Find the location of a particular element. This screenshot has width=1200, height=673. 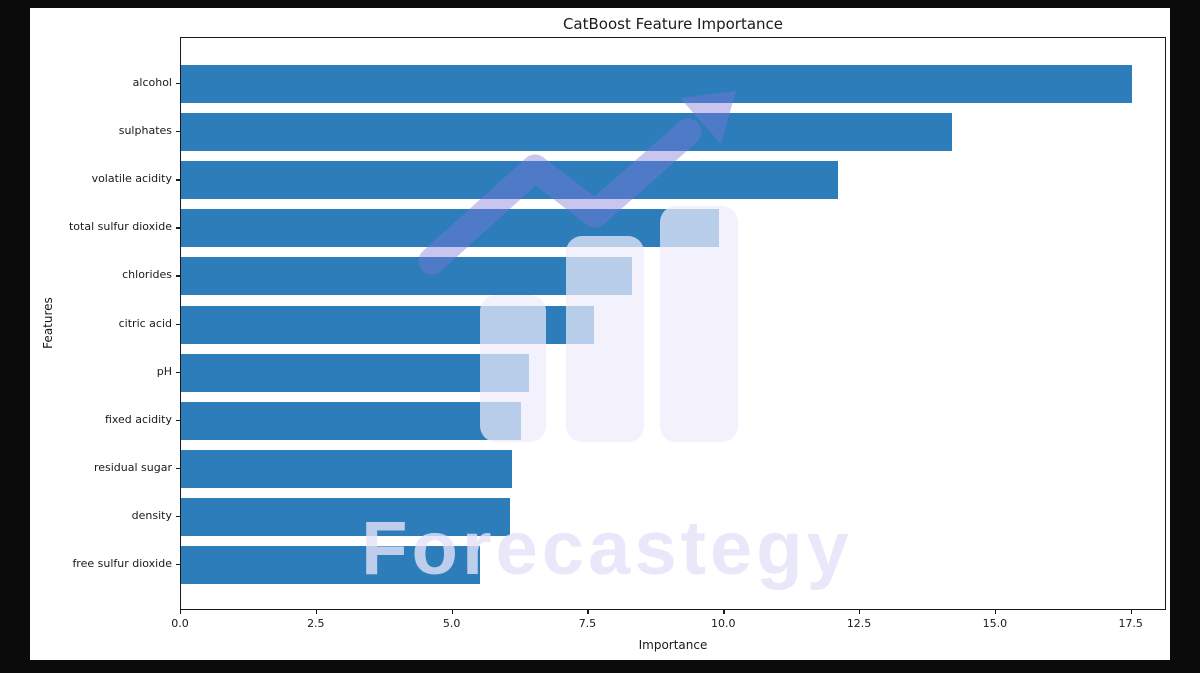

y-tick-label: residual sugar is located at coordinates (132, 467).